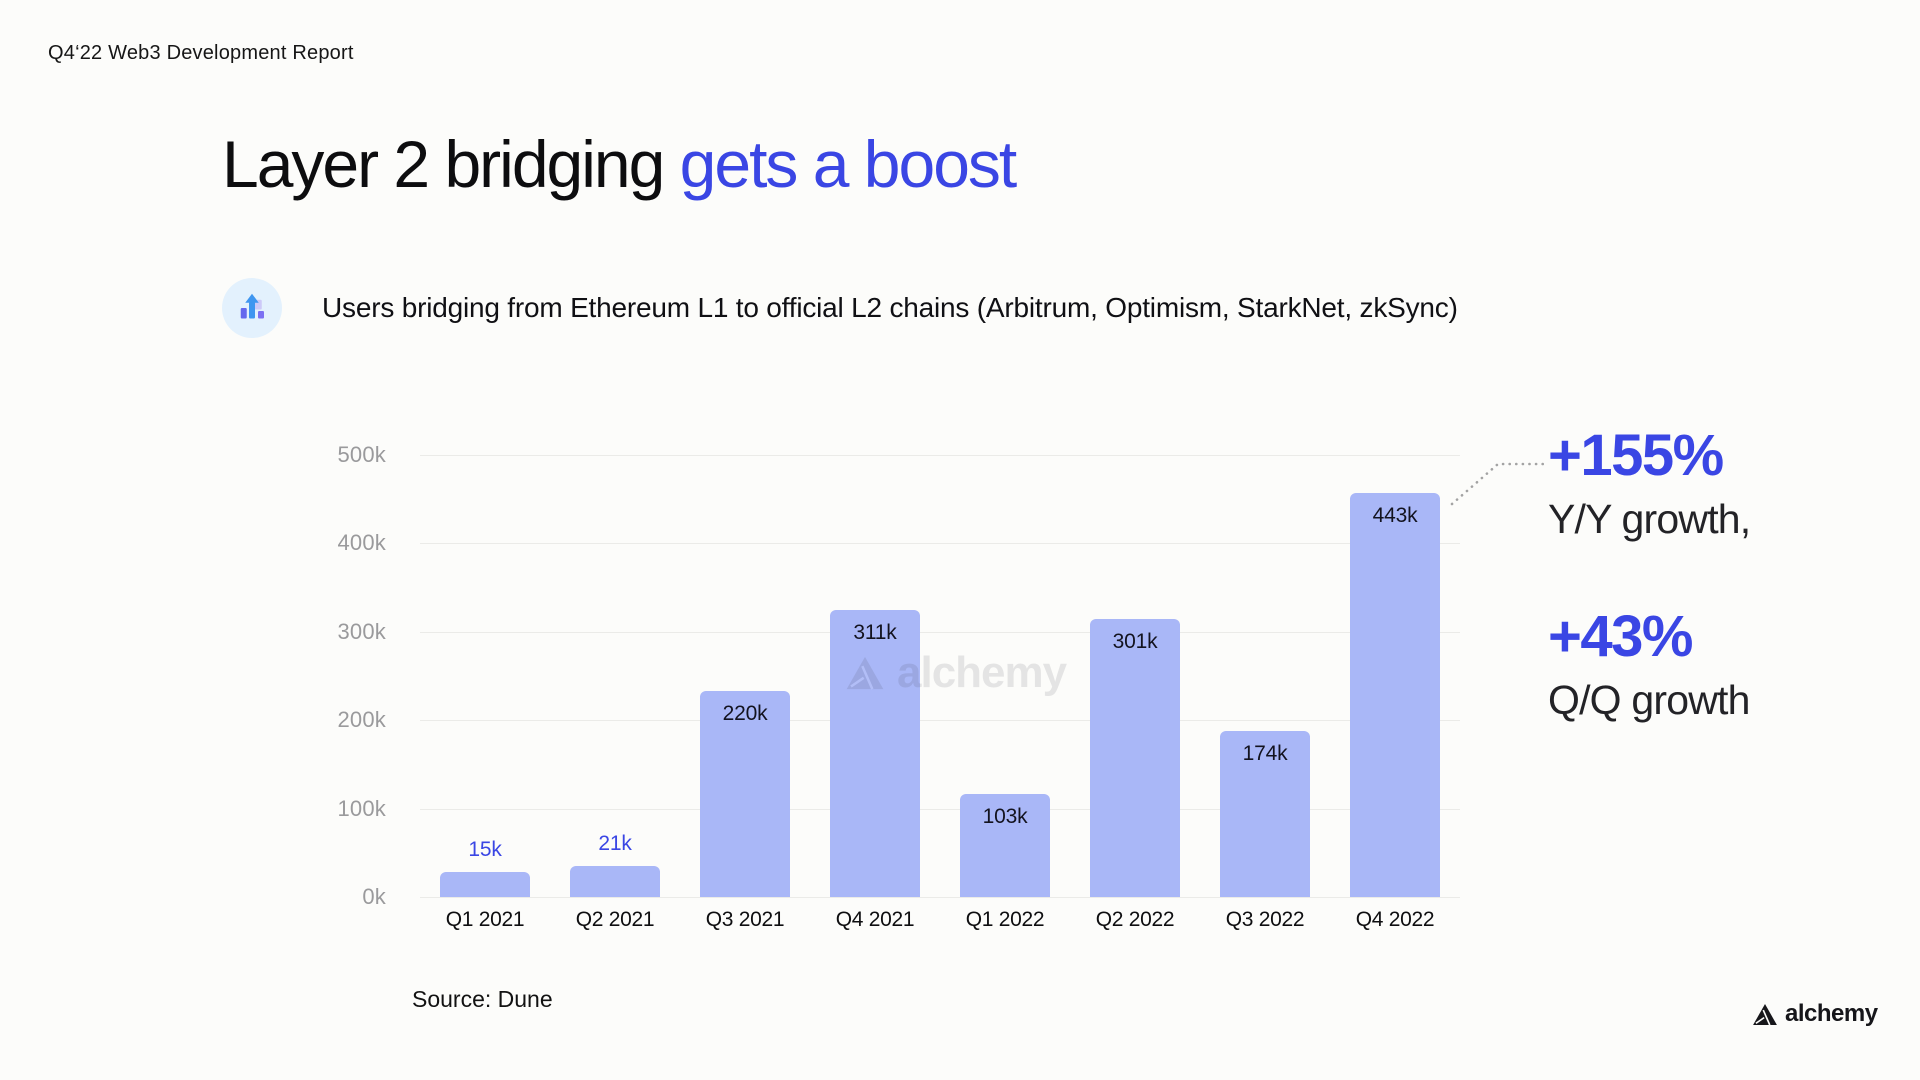 The image size is (1920, 1080). Describe the element at coordinates (485, 884) in the screenshot. I see `bar-q1-2021` at that location.